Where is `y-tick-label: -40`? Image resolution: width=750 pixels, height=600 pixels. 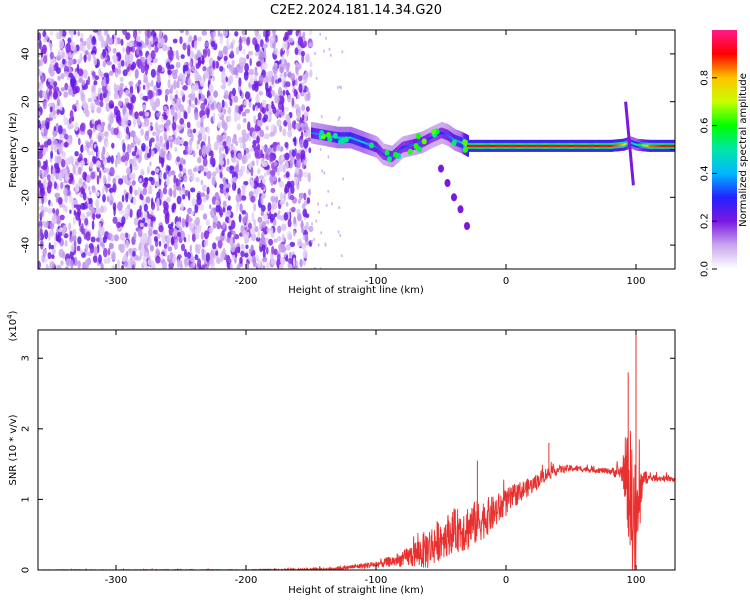 y-tick-label: -40 is located at coordinates (26, 245).